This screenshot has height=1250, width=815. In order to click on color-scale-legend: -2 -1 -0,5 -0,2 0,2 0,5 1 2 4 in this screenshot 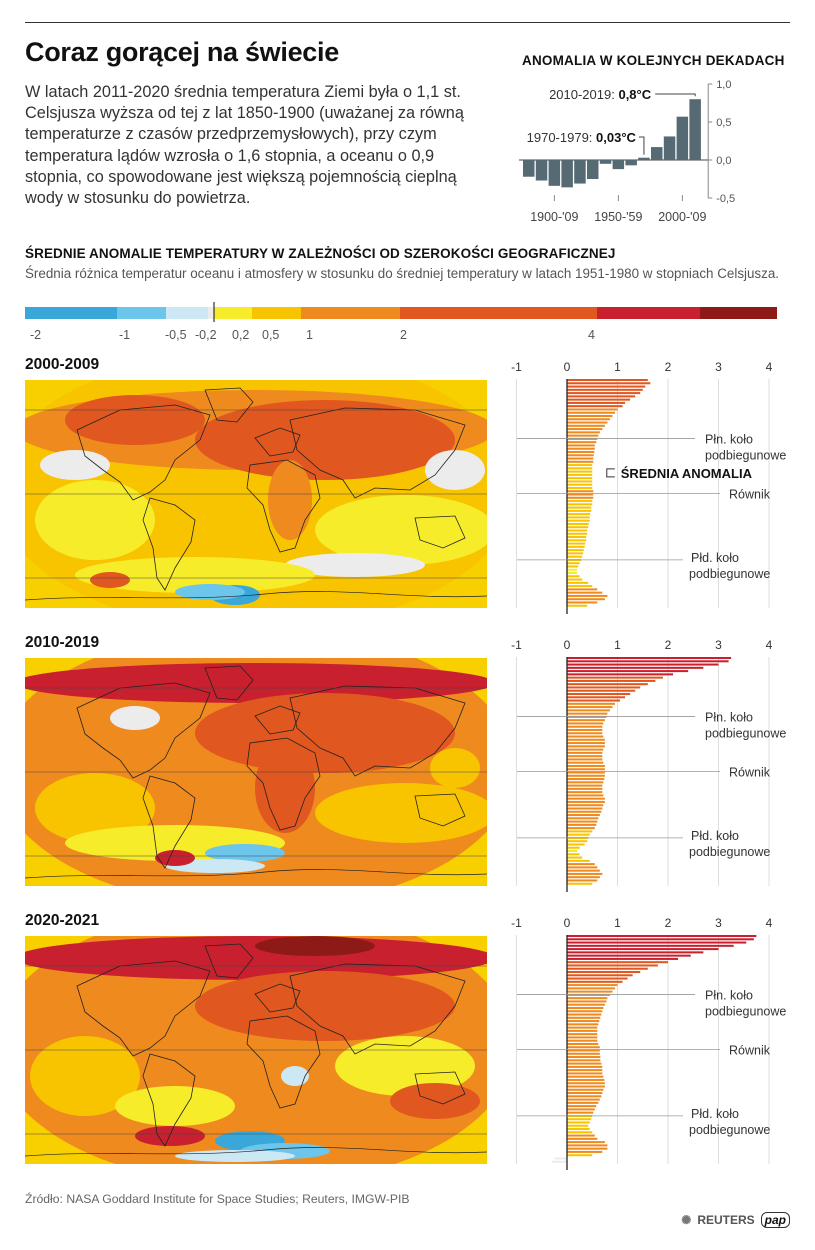, I will do `click(401, 322)`.